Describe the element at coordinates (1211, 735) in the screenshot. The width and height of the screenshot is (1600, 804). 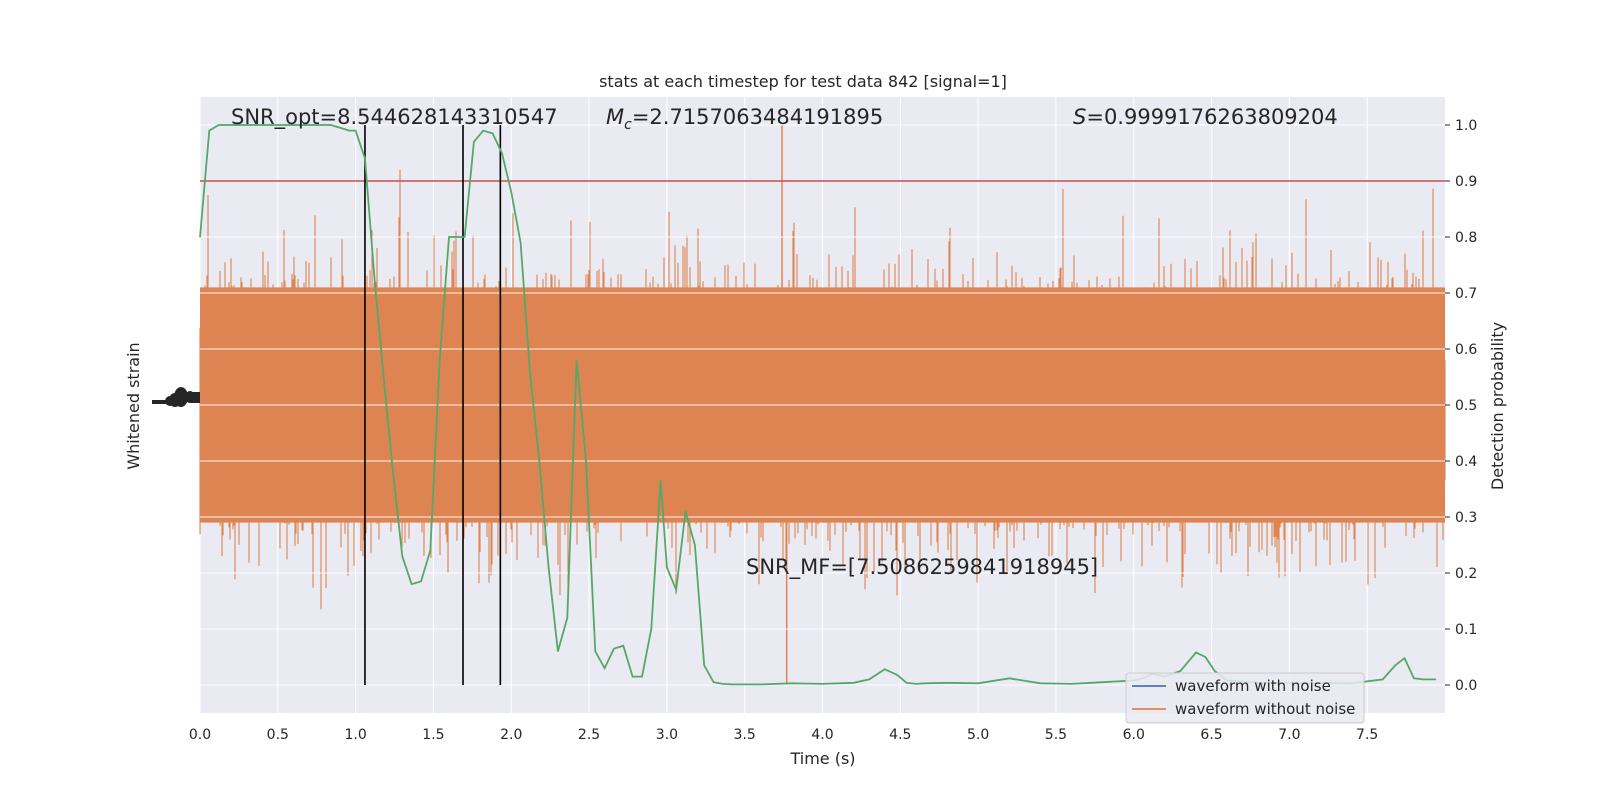
I see `x-tick-label: 6.5` at that location.